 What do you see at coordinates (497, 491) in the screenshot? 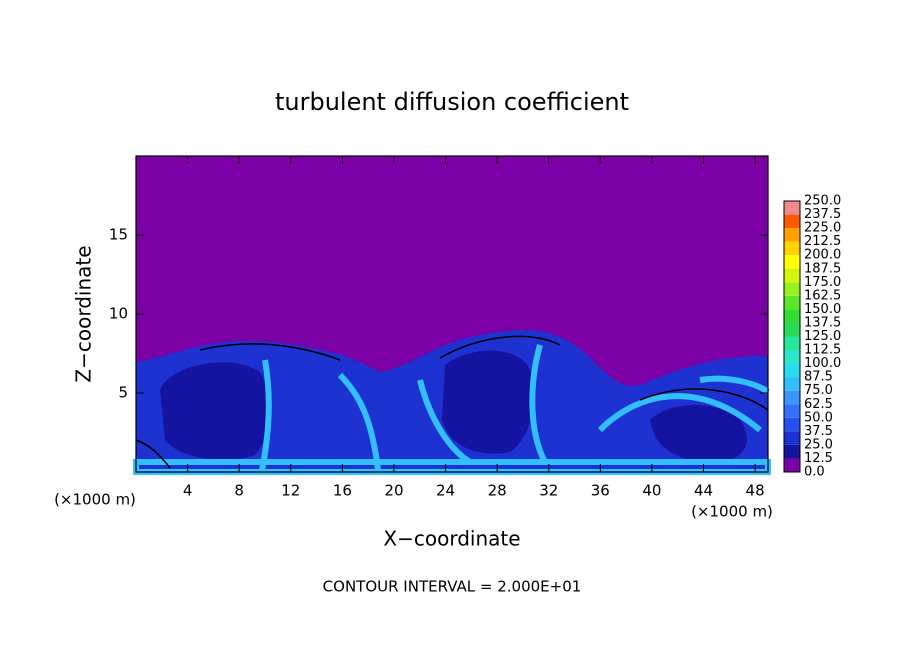
I see `x-tick-label: 28` at bounding box center [497, 491].